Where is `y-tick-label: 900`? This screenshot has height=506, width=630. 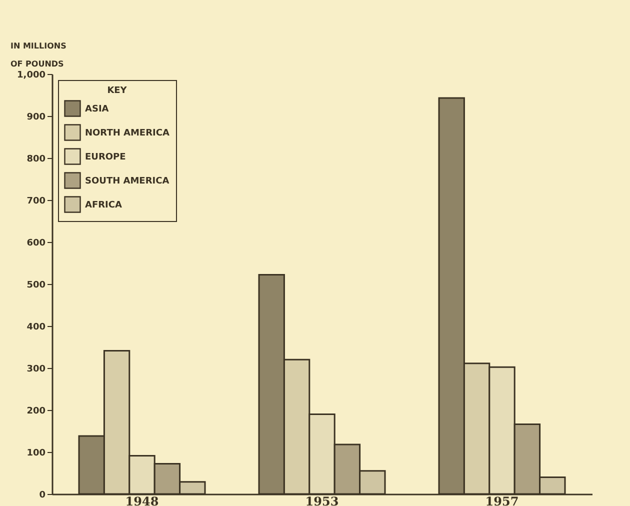 y-tick-label: 900 is located at coordinates (36, 117).